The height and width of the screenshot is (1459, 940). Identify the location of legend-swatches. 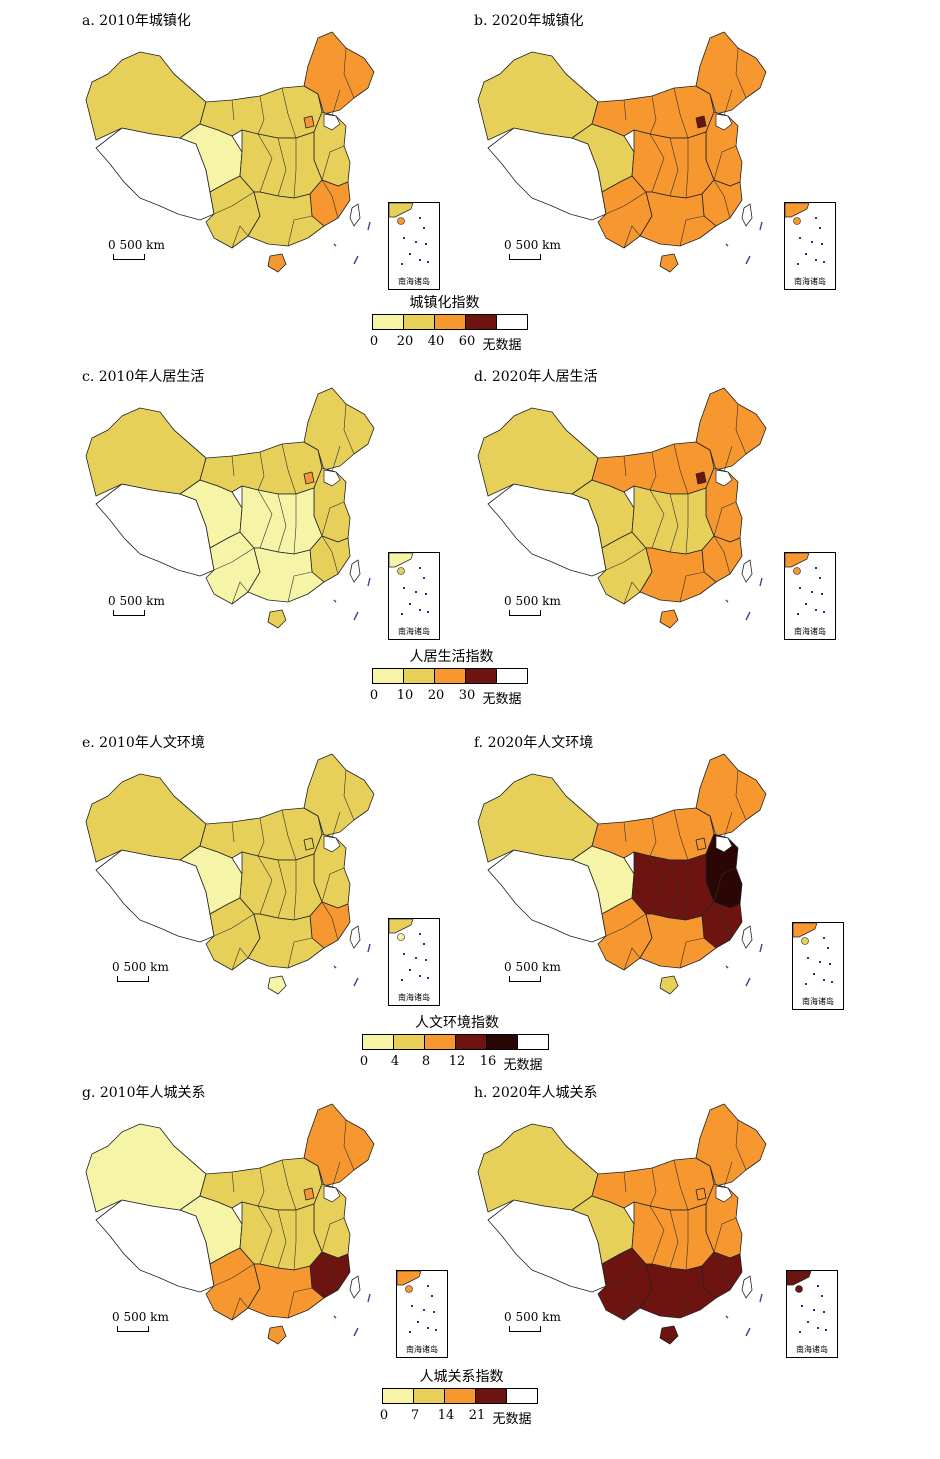
(455, 1042).